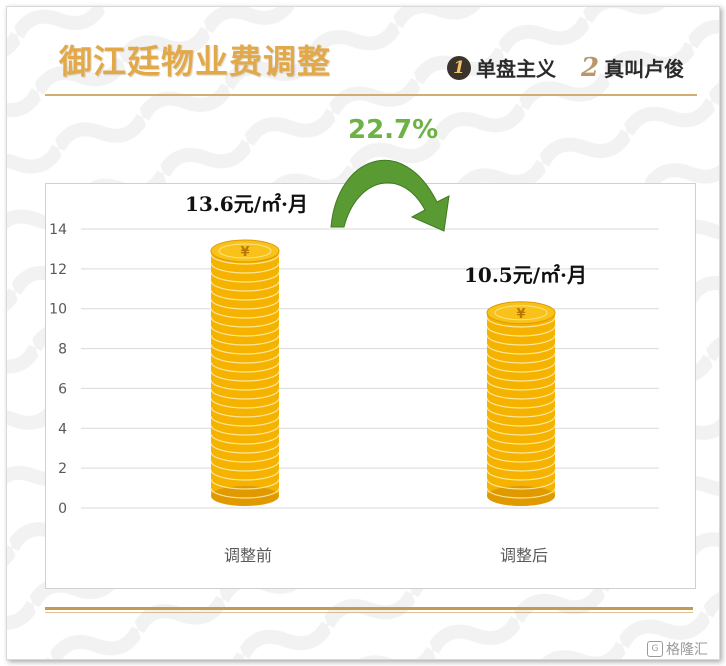 The image size is (726, 666). What do you see at coordinates (62, 389) in the screenshot?
I see `y-tick-label: 6` at bounding box center [62, 389].